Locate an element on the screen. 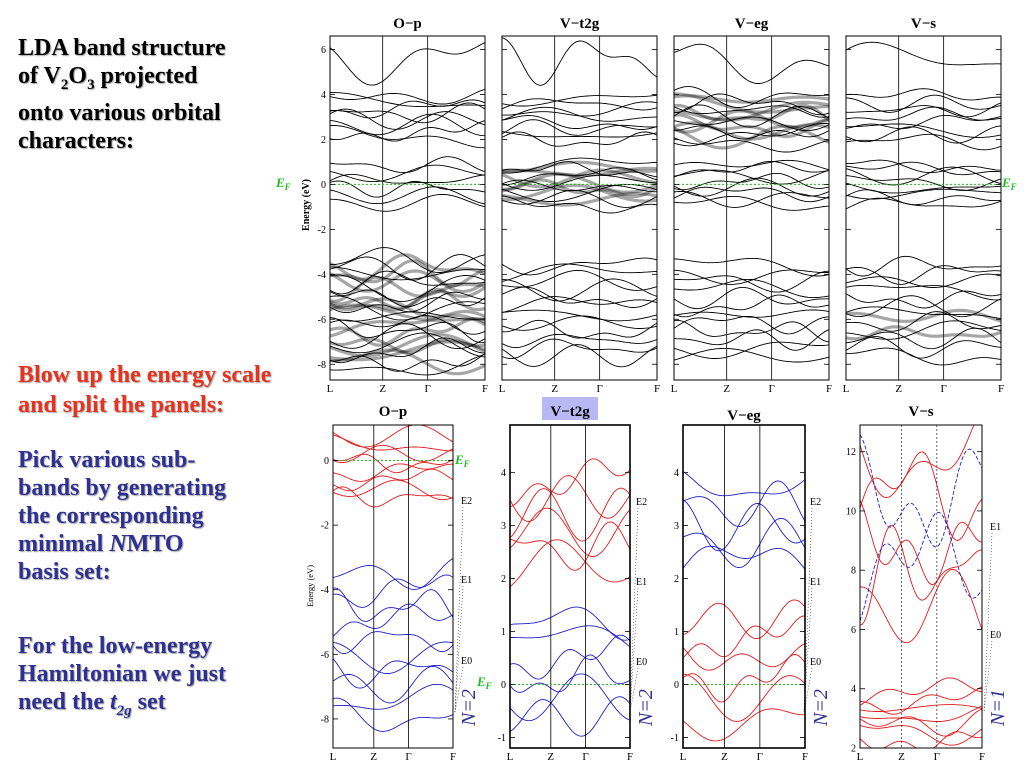 The width and height of the screenshot is (1024, 768). bottom-panel-3: 12 10 8 6 4 2L Z Γ F V−s E1 E0 N=1 is located at coordinates (927, 583).